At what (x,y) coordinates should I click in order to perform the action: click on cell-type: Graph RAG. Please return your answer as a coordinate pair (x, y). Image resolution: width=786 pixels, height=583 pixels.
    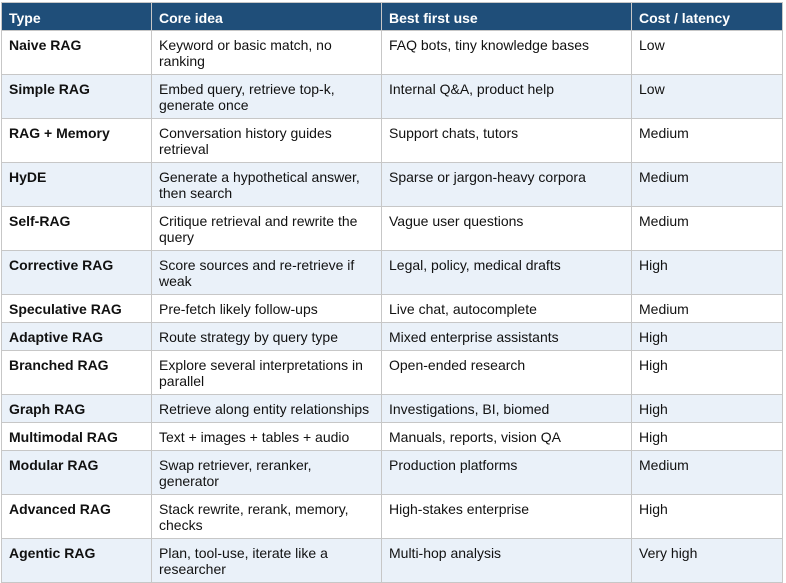
    Looking at the image, I should click on (76, 408).